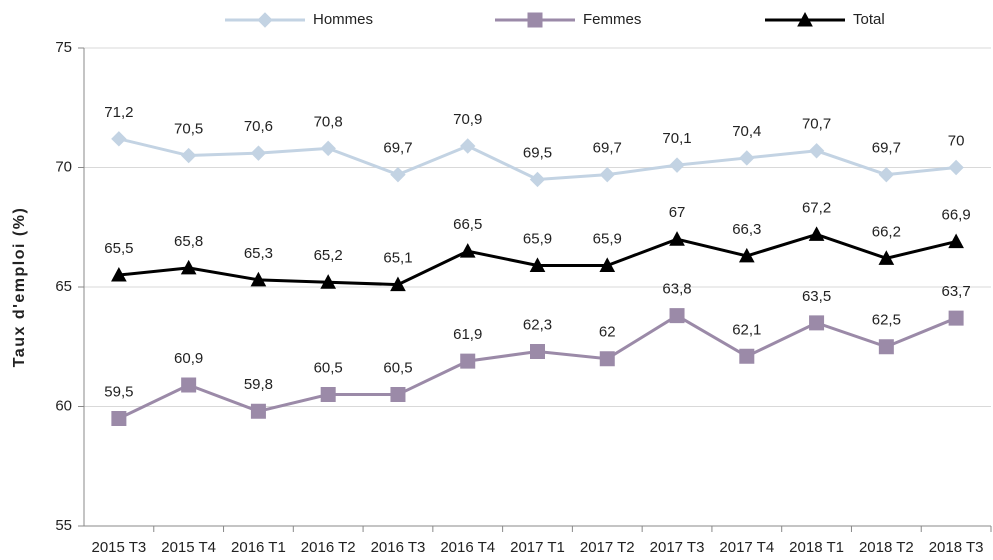 The height and width of the screenshot is (560, 993). I want to click on data-label: 62, so click(607, 332).